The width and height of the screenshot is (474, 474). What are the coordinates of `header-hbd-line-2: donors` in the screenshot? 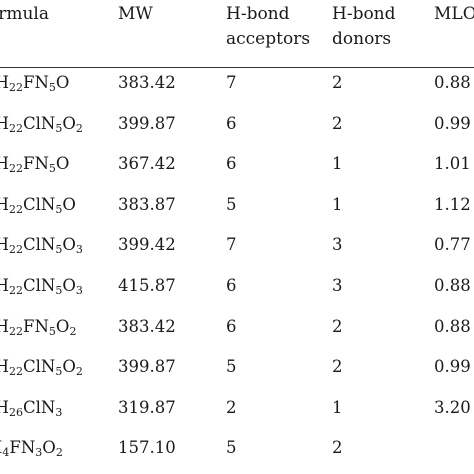 It's located at (362, 39).